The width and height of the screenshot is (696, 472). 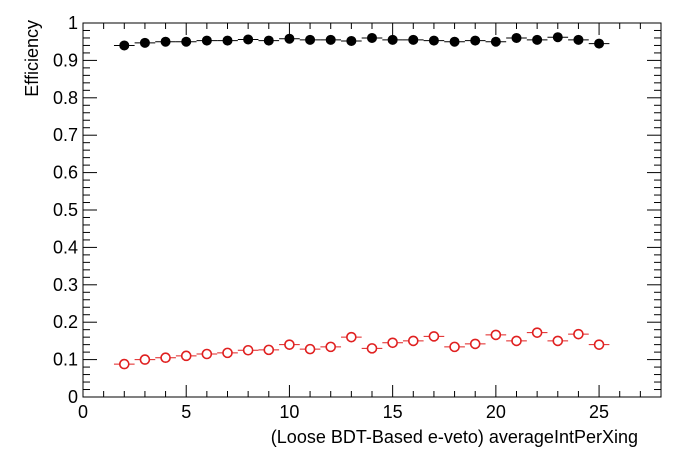 I want to click on x-tick-label: 0, so click(x=83, y=412).